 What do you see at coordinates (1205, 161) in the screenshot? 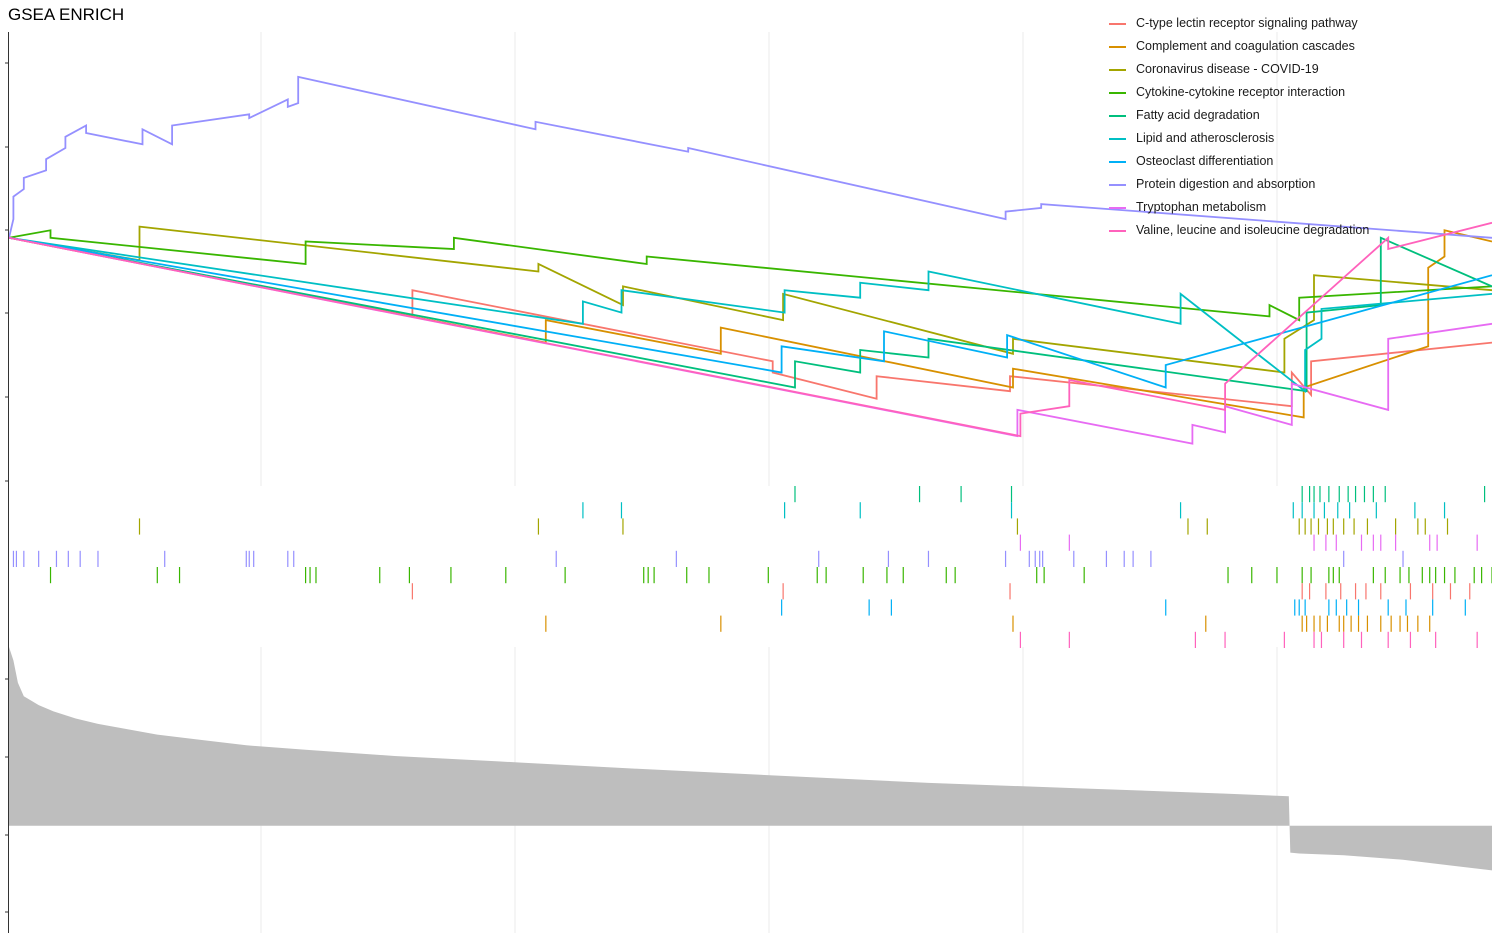
I see `legend-label: Osteoclast differentiation` at bounding box center [1205, 161].